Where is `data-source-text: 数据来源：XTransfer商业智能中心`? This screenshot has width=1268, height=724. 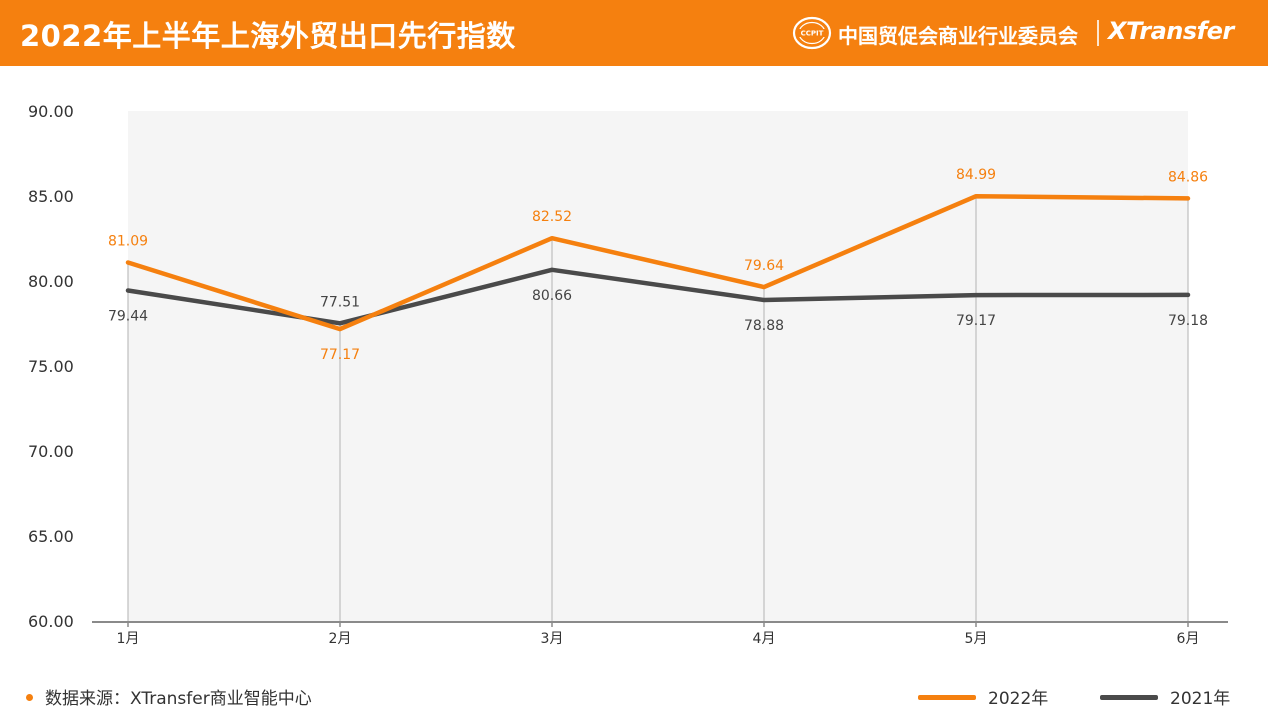 data-source-text: 数据来源：XTransfer商业智能中心 is located at coordinates (178, 699).